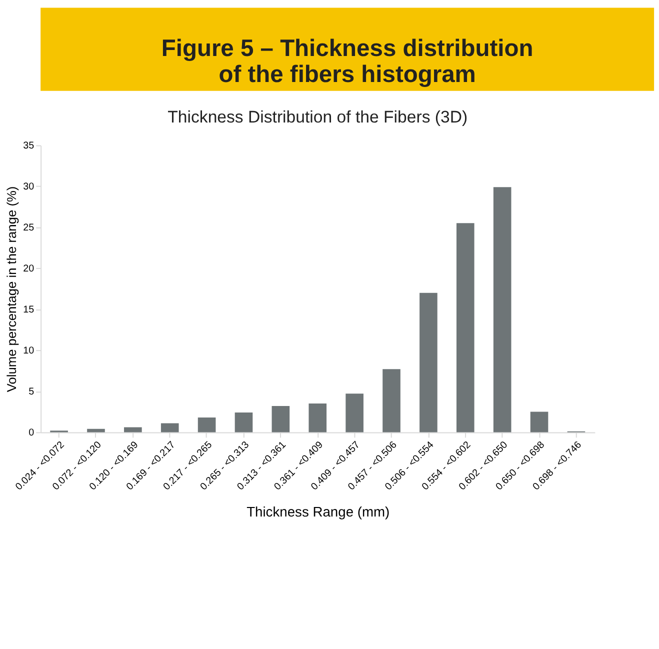 This screenshot has width=659, height=649. Describe the element at coordinates (347, 62) in the screenshot. I see `chart-title: Figure 5 – Thickness distribution of the fibers histogram` at that location.